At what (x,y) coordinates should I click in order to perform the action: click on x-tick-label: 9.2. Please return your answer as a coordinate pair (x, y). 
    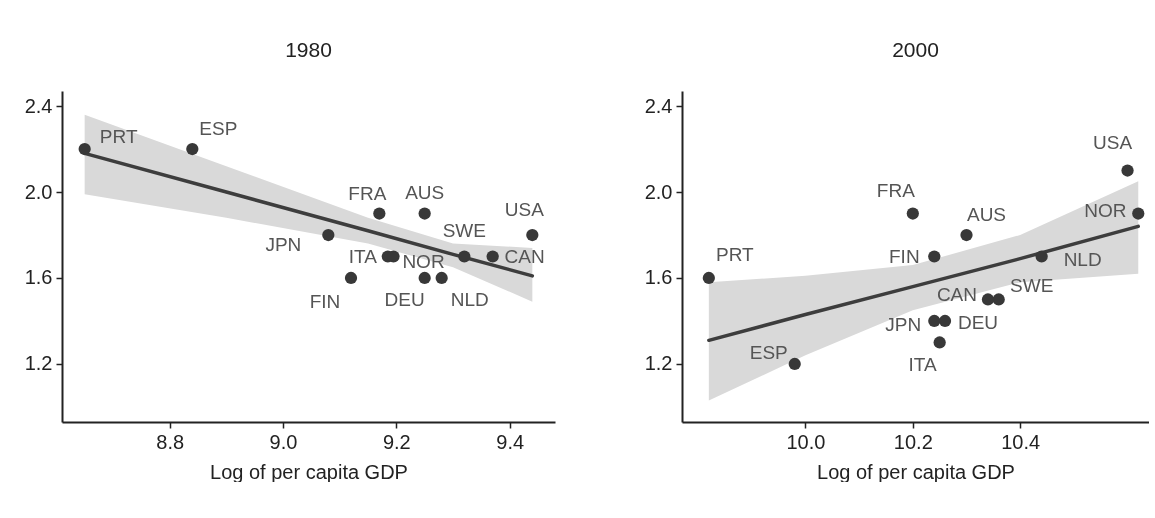
    Looking at the image, I should click on (396, 441).